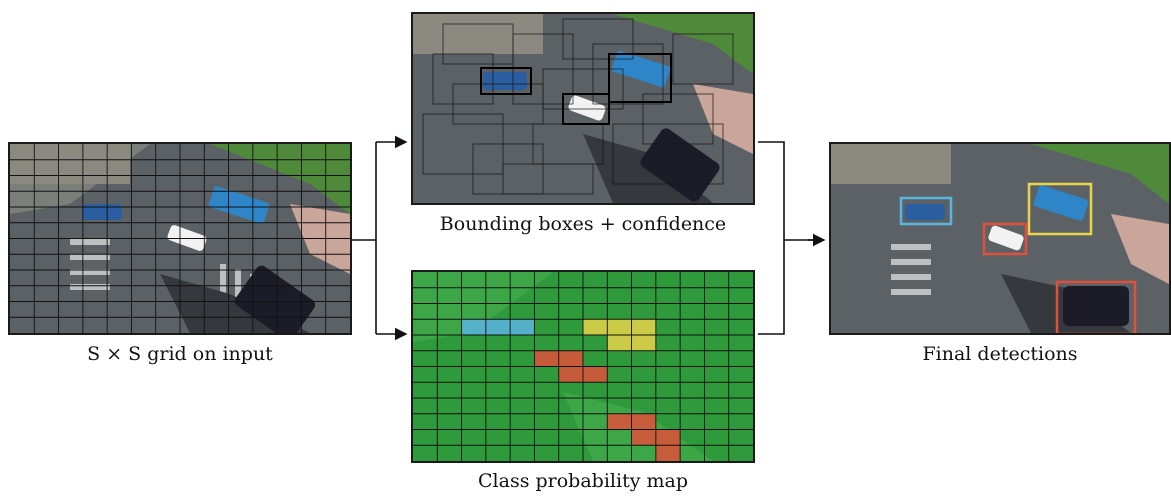 This screenshot has width=1171, height=496. I want to click on detection-box-white-car, so click(1005, 239).